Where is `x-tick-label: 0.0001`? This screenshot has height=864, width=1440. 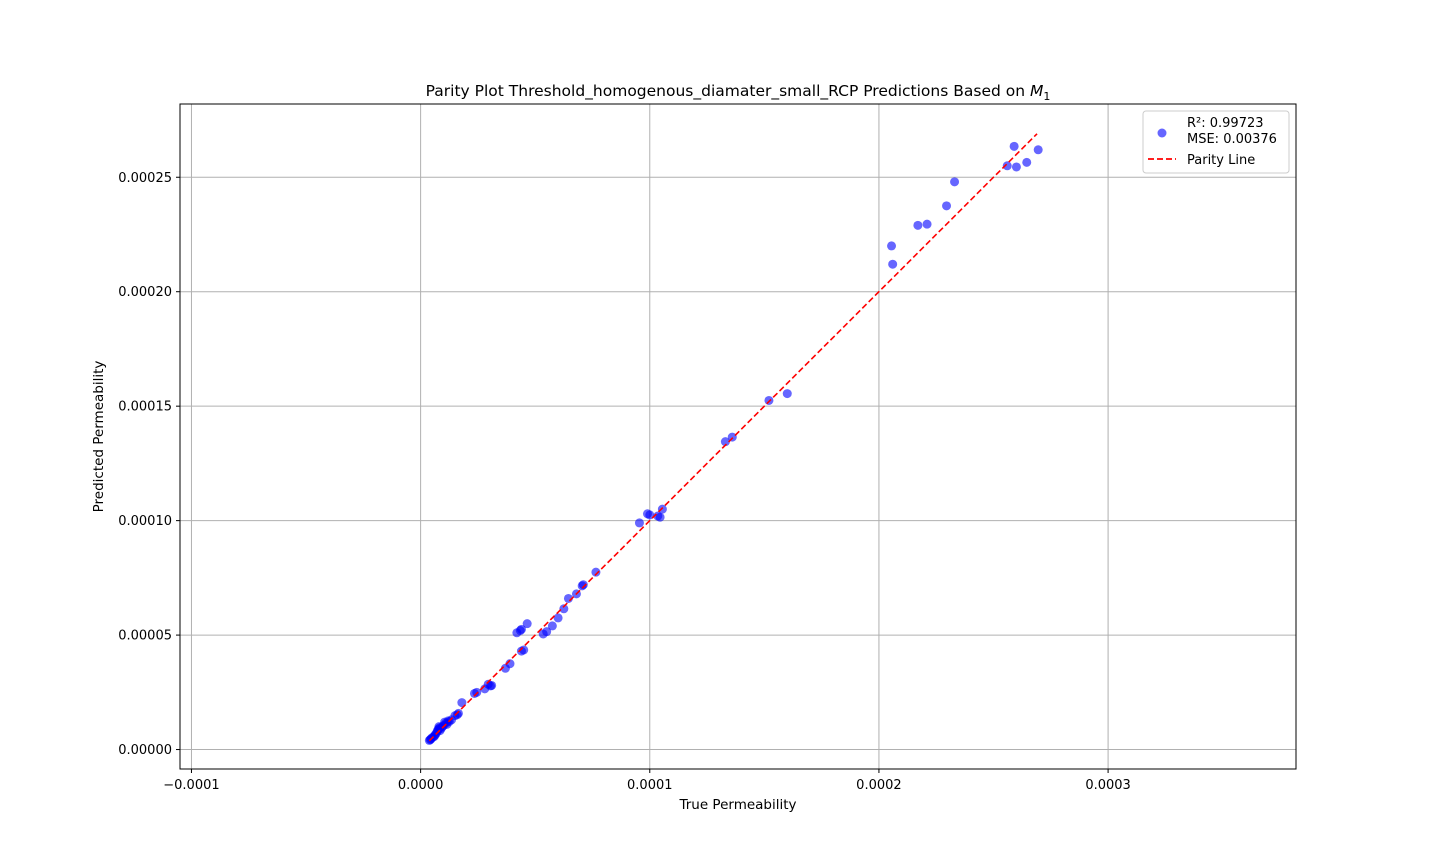
x-tick-label: 0.0001 is located at coordinates (650, 785).